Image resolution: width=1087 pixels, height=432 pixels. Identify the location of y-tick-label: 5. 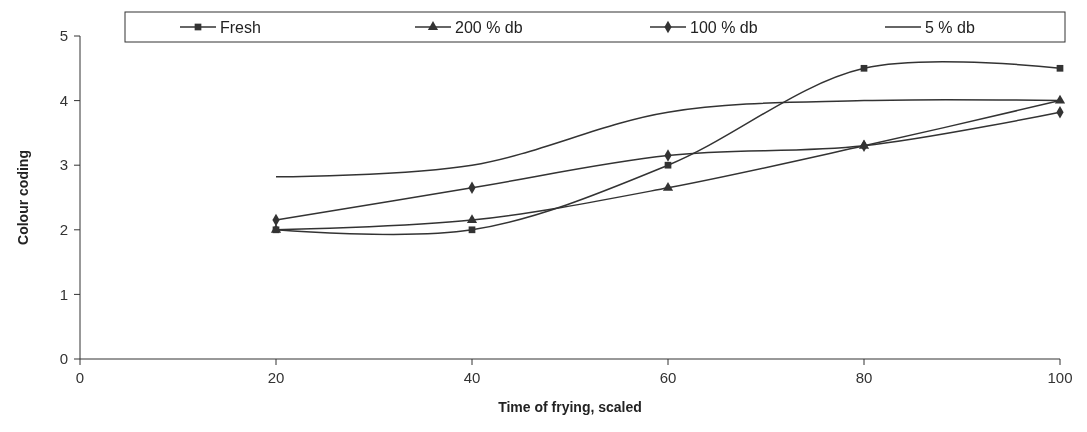
(63, 36).